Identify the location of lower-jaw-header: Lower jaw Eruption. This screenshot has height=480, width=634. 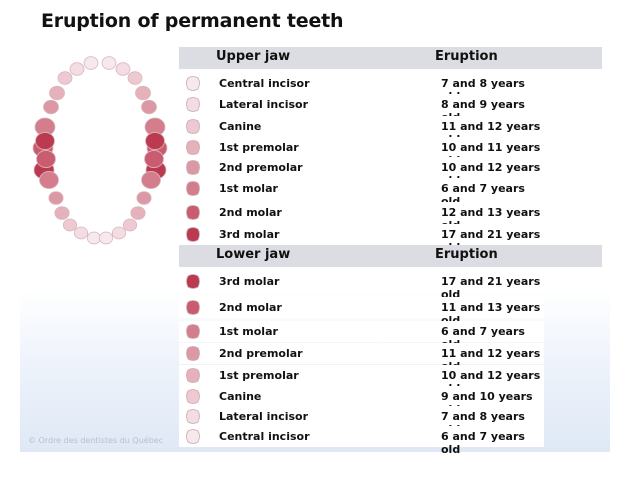
(390, 256).